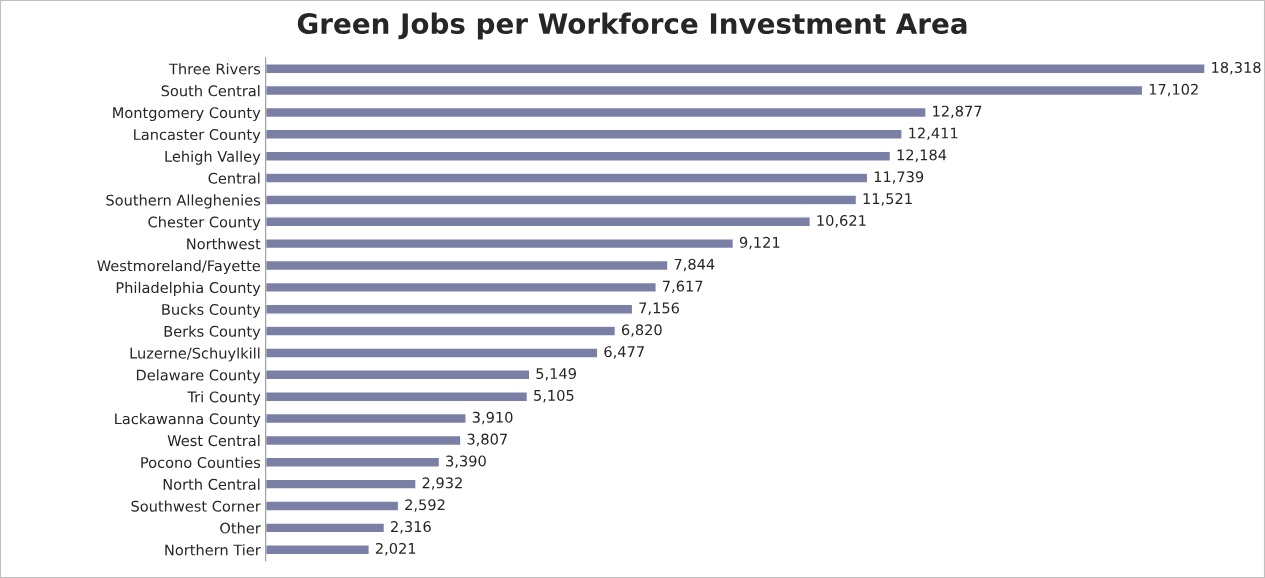 Image resolution: width=1265 pixels, height=578 pixels. I want to click on data-label: 9,121, so click(759, 243).